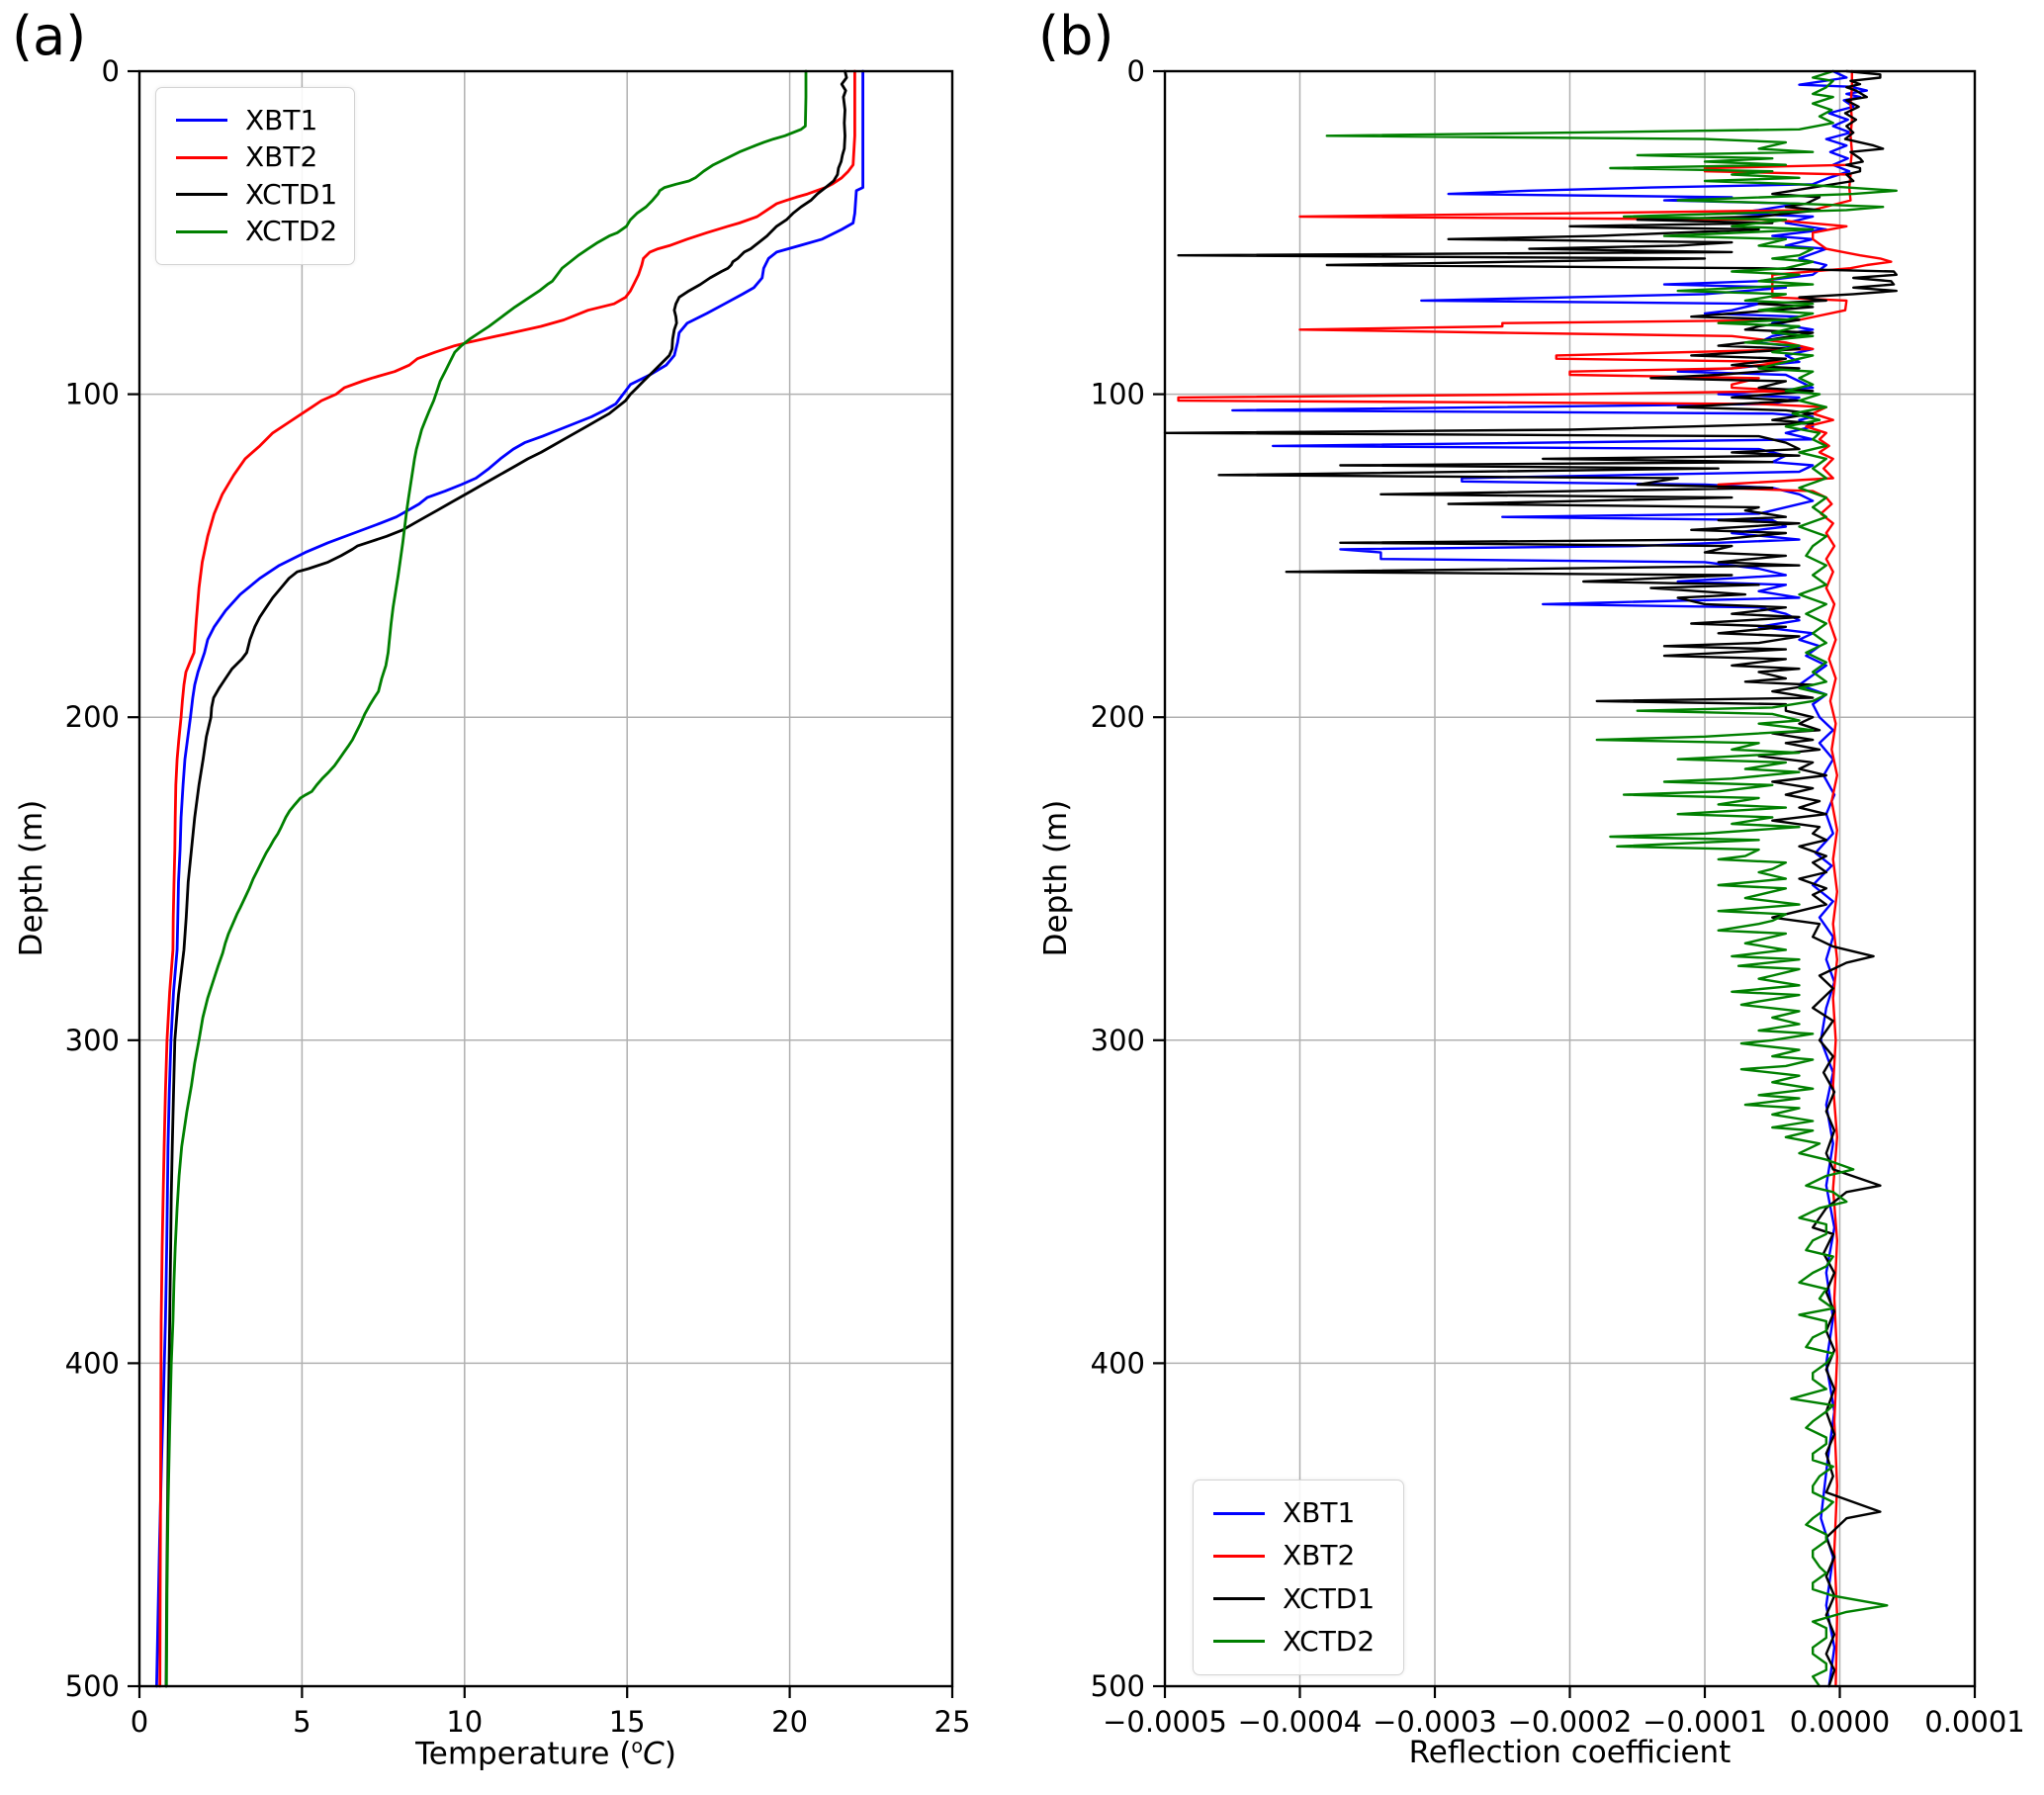  What do you see at coordinates (1165, 1722) in the screenshot?
I see `x-tick-label: −0.0005` at bounding box center [1165, 1722].